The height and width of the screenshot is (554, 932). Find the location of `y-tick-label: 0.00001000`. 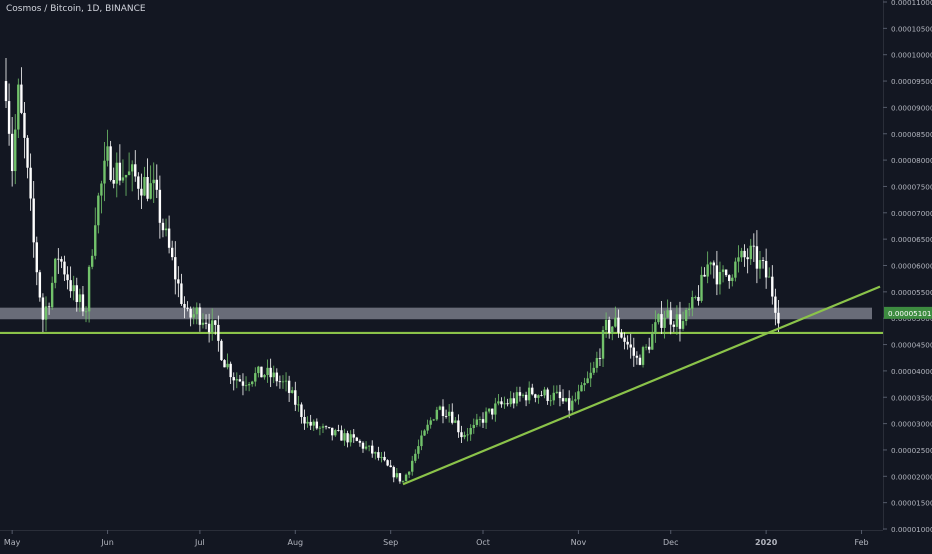

y-tick-label: 0.00001000 is located at coordinates (911, 529).